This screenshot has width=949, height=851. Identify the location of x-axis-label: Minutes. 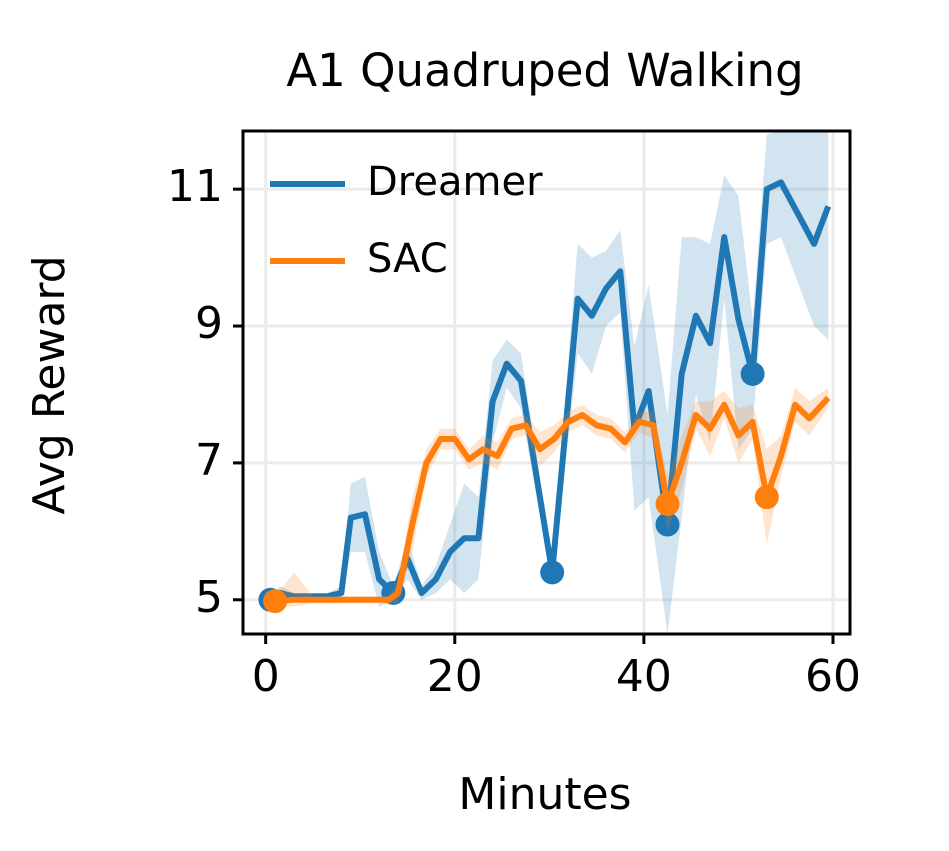
(544, 794).